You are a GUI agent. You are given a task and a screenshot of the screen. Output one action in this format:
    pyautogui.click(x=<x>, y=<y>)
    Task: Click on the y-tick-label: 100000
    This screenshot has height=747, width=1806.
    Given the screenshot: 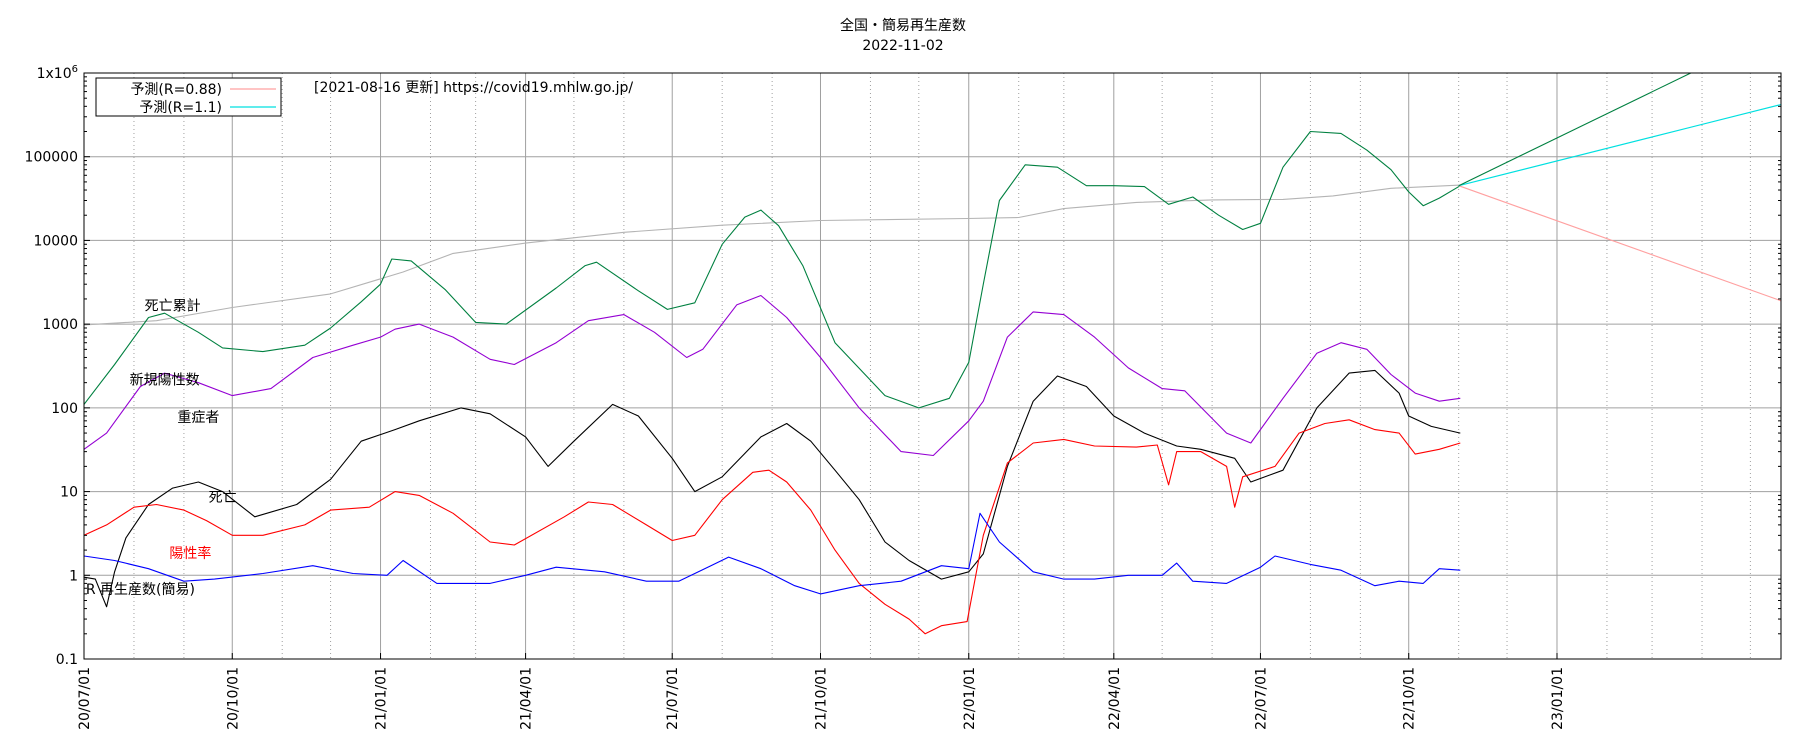 What is the action you would take?
    pyautogui.click(x=51, y=158)
    